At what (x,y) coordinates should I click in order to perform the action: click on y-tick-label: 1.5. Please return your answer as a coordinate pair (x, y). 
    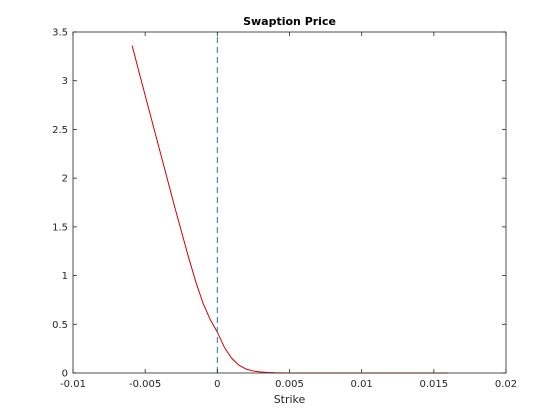
    Looking at the image, I should click on (60, 227).